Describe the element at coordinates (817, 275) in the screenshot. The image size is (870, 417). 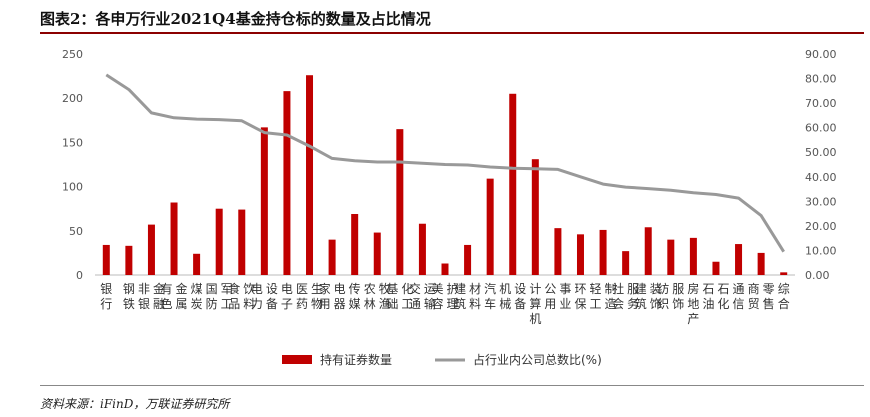
I see `y-right-tick-label: 0.00` at that location.